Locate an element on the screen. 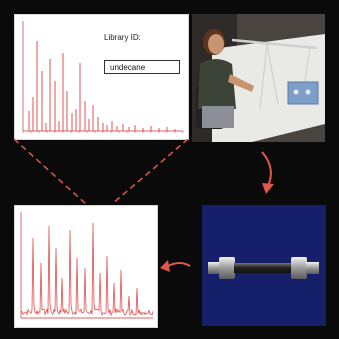  photo-sampler-beam is located at coordinates (274, 44).